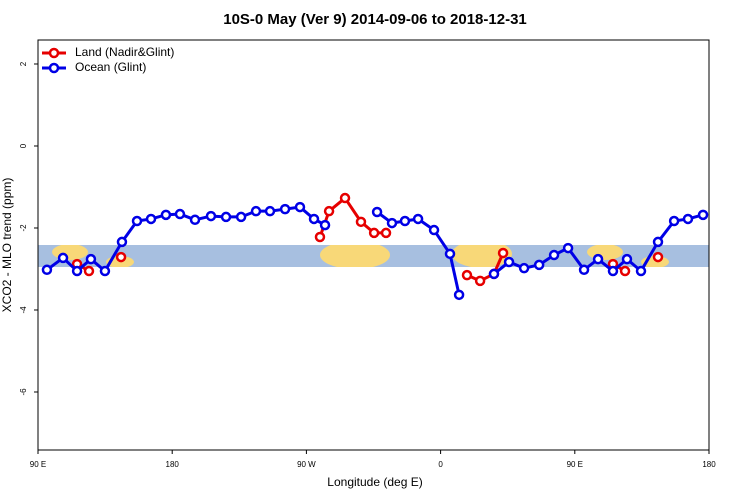 The height and width of the screenshot is (500, 750). Describe the element at coordinates (306, 464) in the screenshot. I see `x-tick-label: 90 W` at that location.